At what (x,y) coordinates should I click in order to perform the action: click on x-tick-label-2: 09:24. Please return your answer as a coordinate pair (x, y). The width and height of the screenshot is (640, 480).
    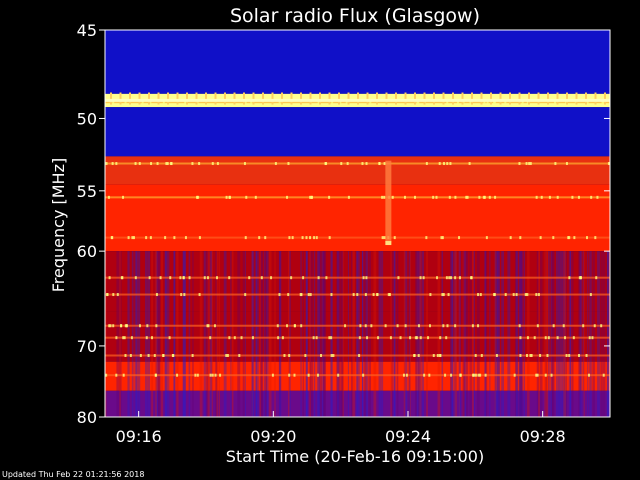
    Looking at the image, I should click on (408, 436).